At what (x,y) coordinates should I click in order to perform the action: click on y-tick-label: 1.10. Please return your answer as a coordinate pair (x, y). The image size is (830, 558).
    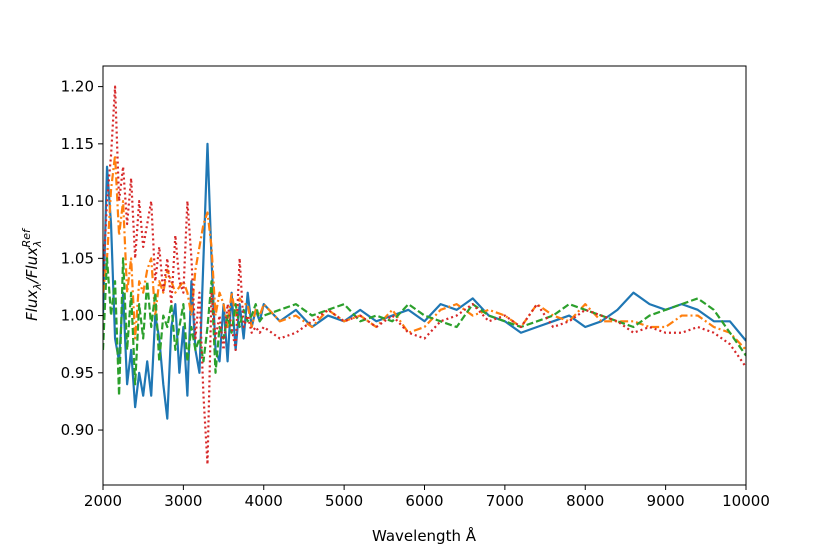
    Looking at the image, I should click on (77, 201).